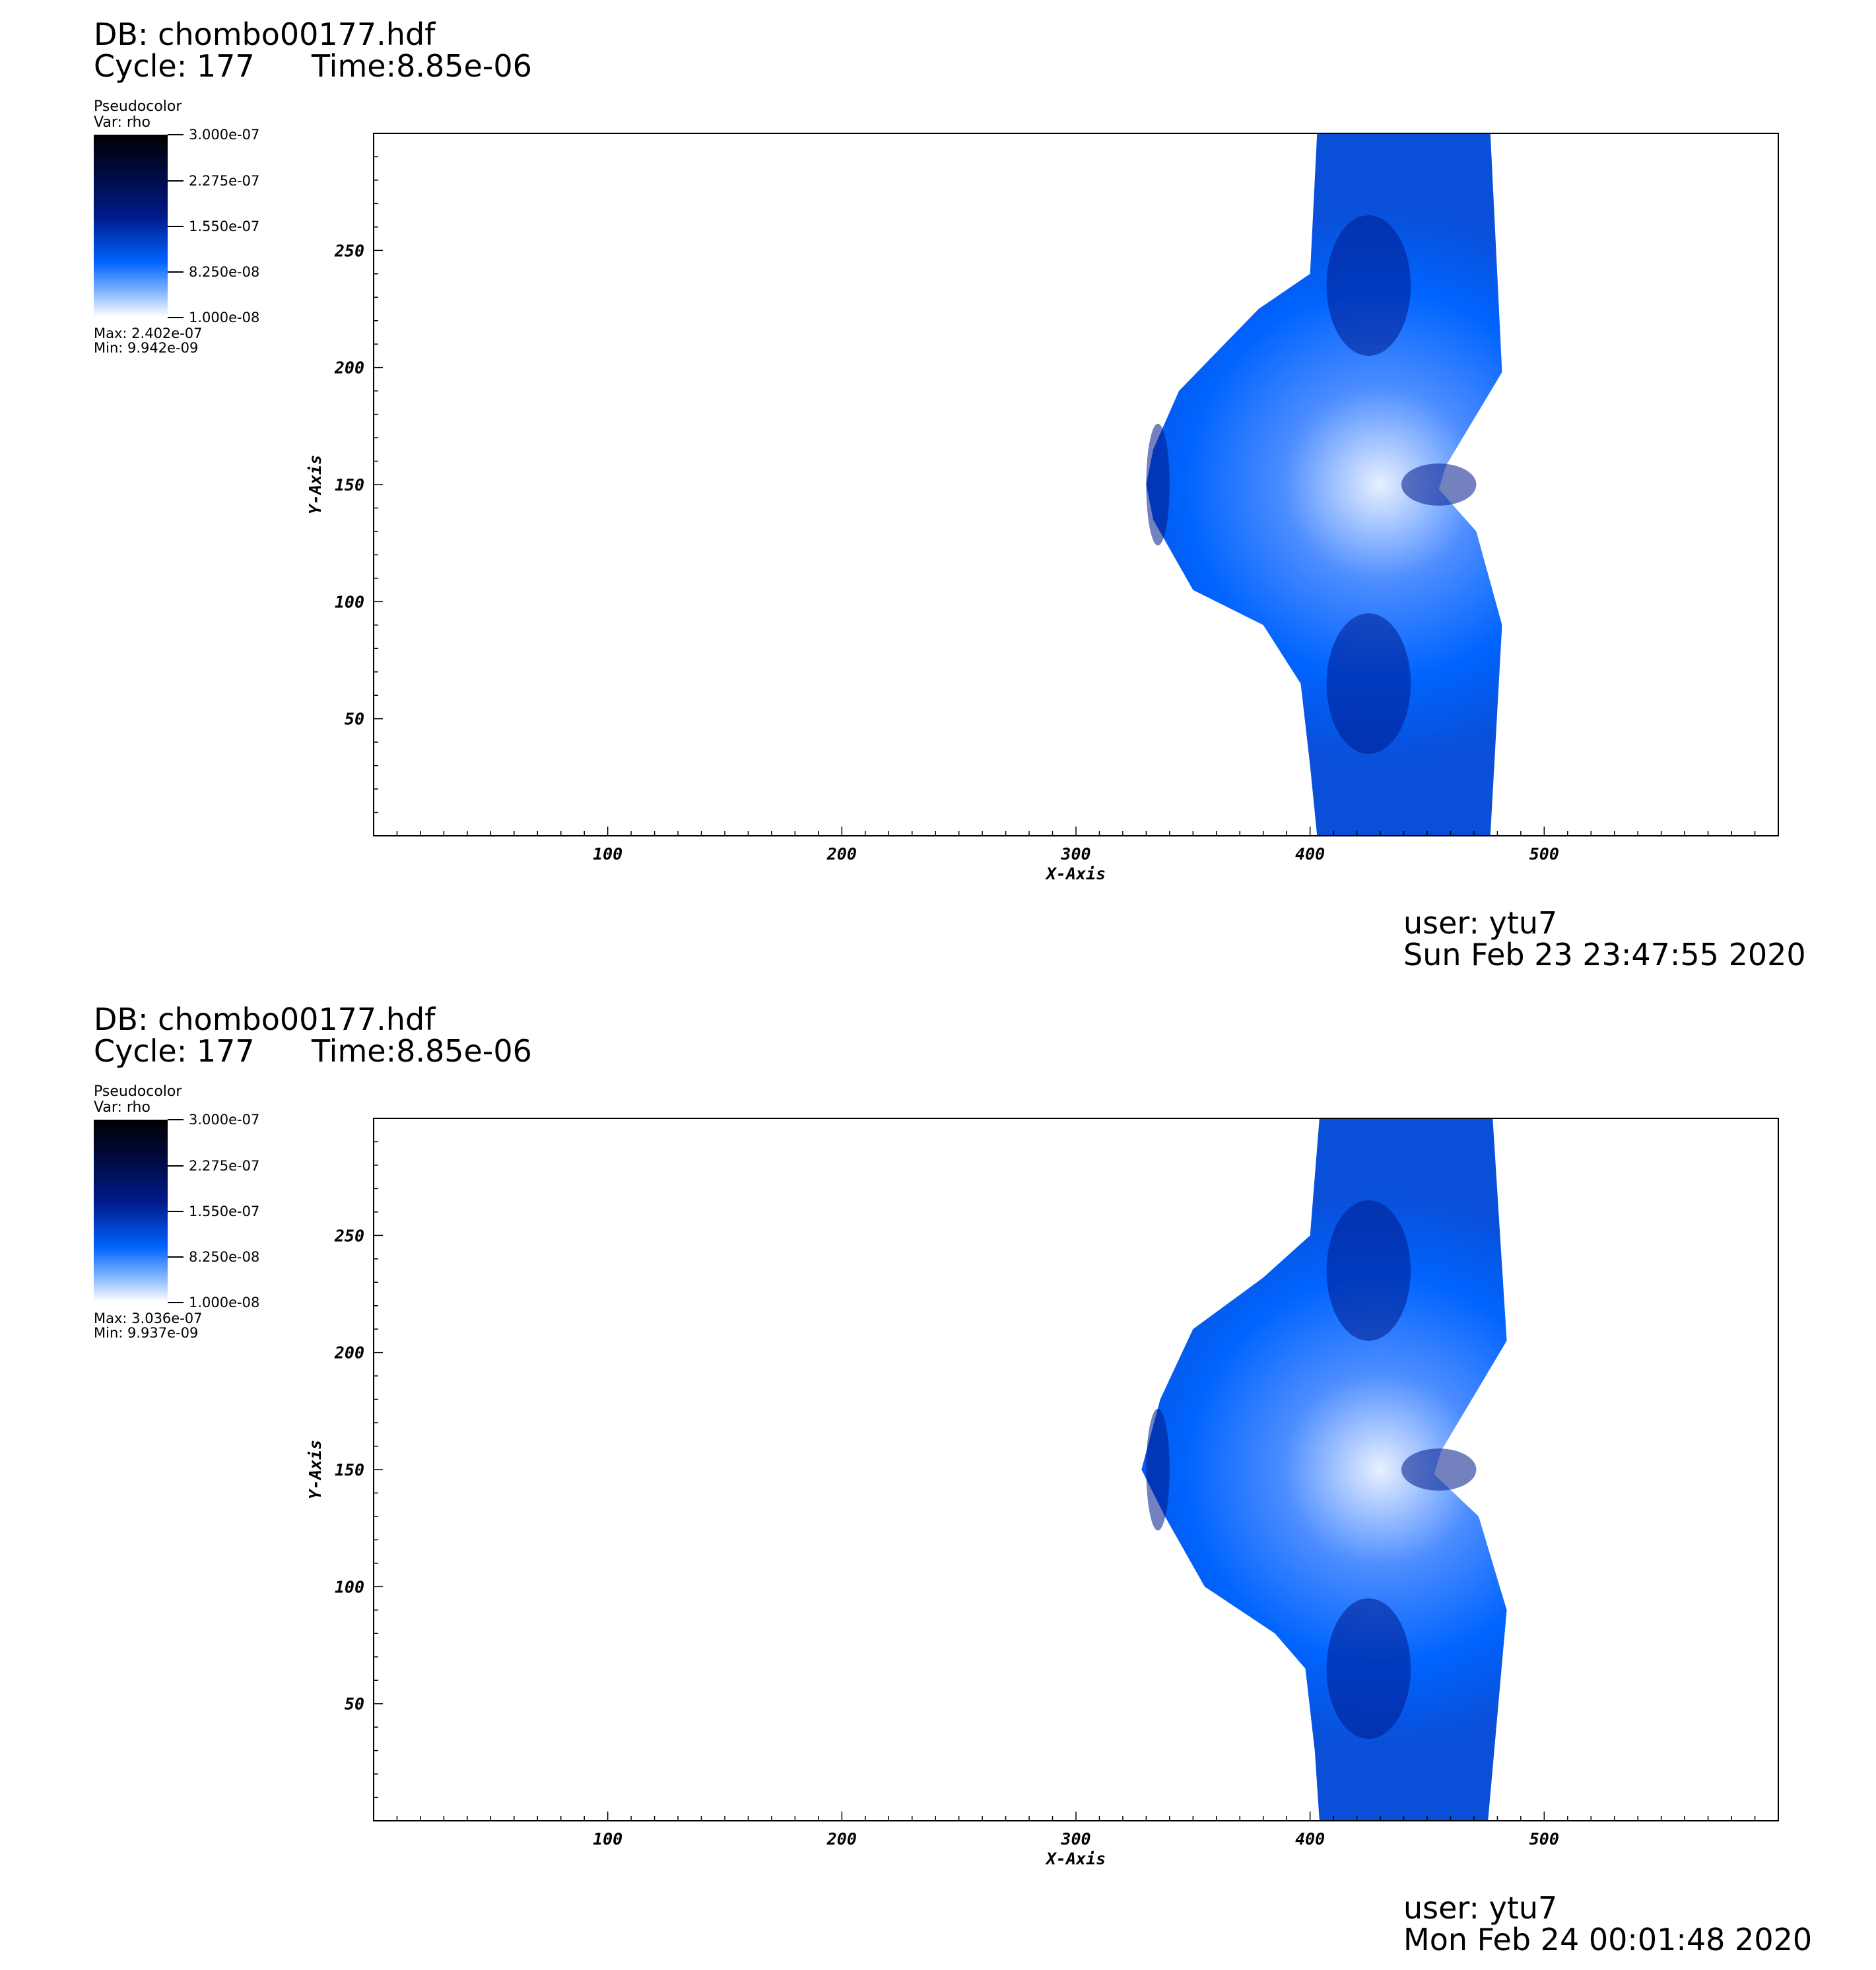  Describe the element at coordinates (148, 333) in the screenshot. I see `max-label: Max: 2.402e-07` at that location.